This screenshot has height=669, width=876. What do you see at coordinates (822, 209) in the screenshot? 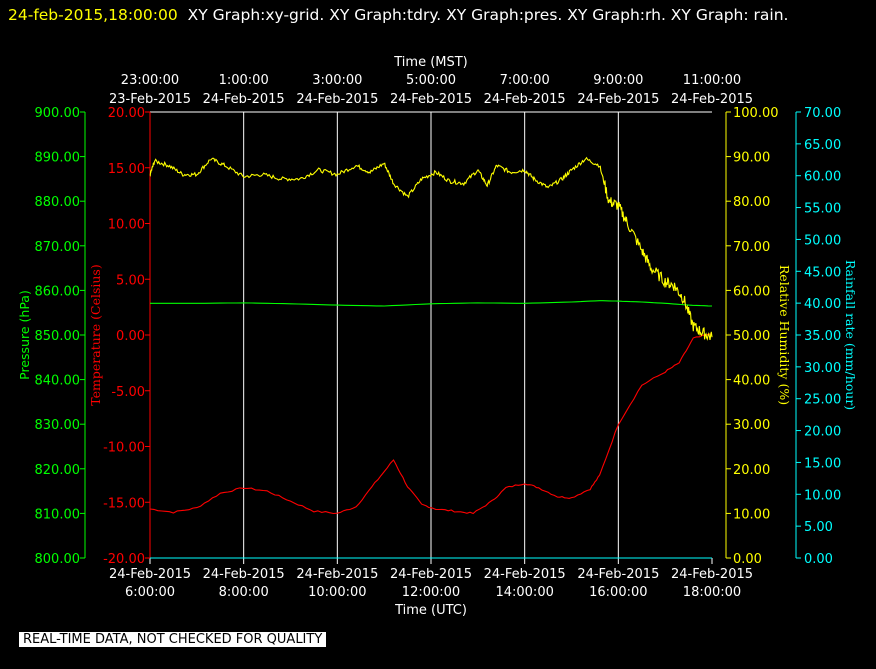
I see `rain-tick-label: 55.00` at bounding box center [822, 209].